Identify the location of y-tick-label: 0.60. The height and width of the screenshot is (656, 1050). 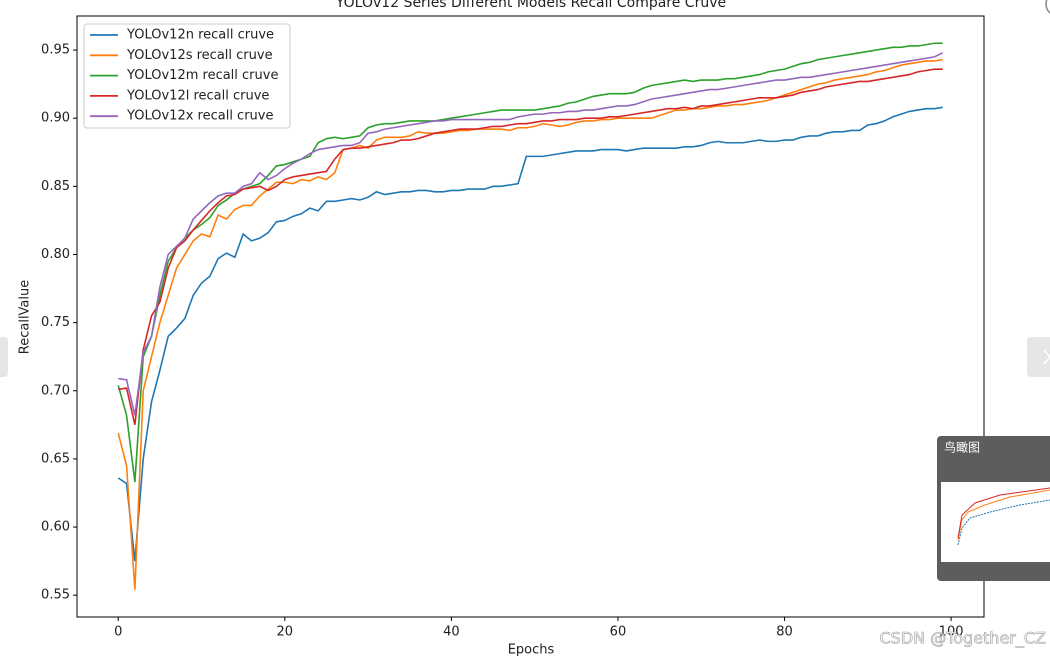
(55, 527).